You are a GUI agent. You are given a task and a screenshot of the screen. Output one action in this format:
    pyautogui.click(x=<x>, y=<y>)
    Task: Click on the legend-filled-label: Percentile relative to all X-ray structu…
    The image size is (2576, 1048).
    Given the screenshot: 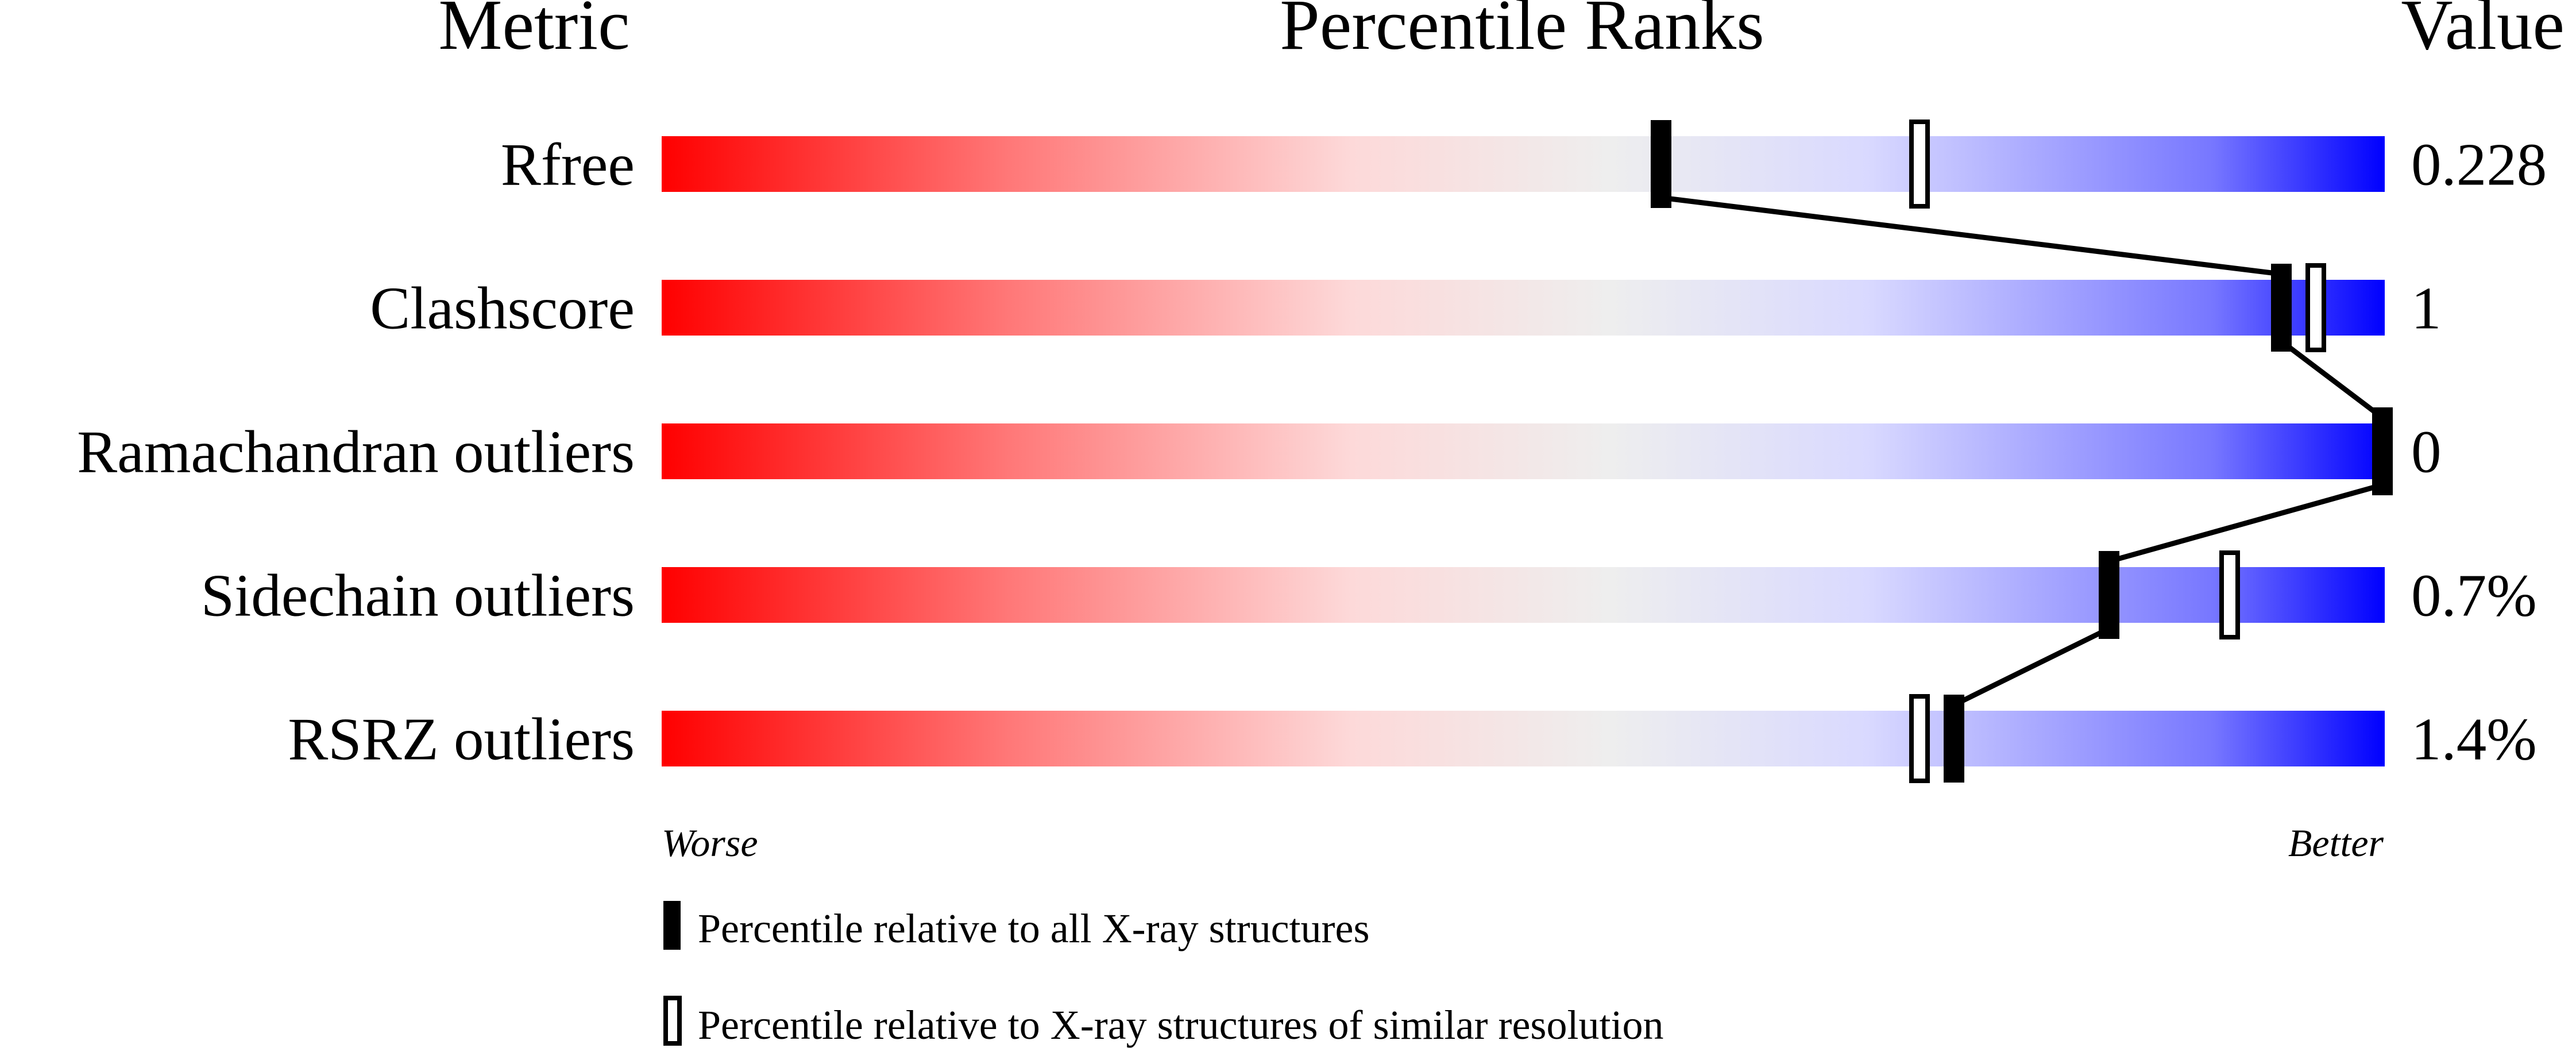 What is the action you would take?
    pyautogui.click(x=1034, y=928)
    